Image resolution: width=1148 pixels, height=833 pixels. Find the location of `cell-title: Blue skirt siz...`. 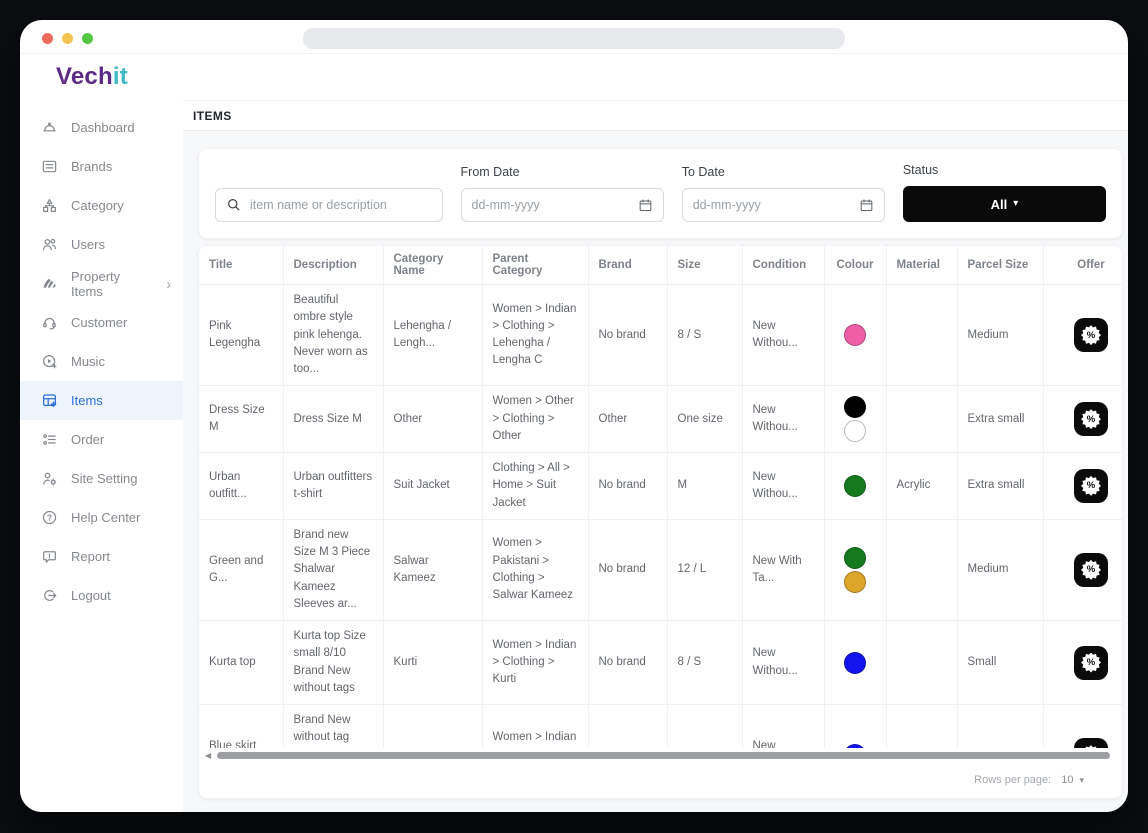

cell-title: Blue skirt siz... is located at coordinates (241, 726).